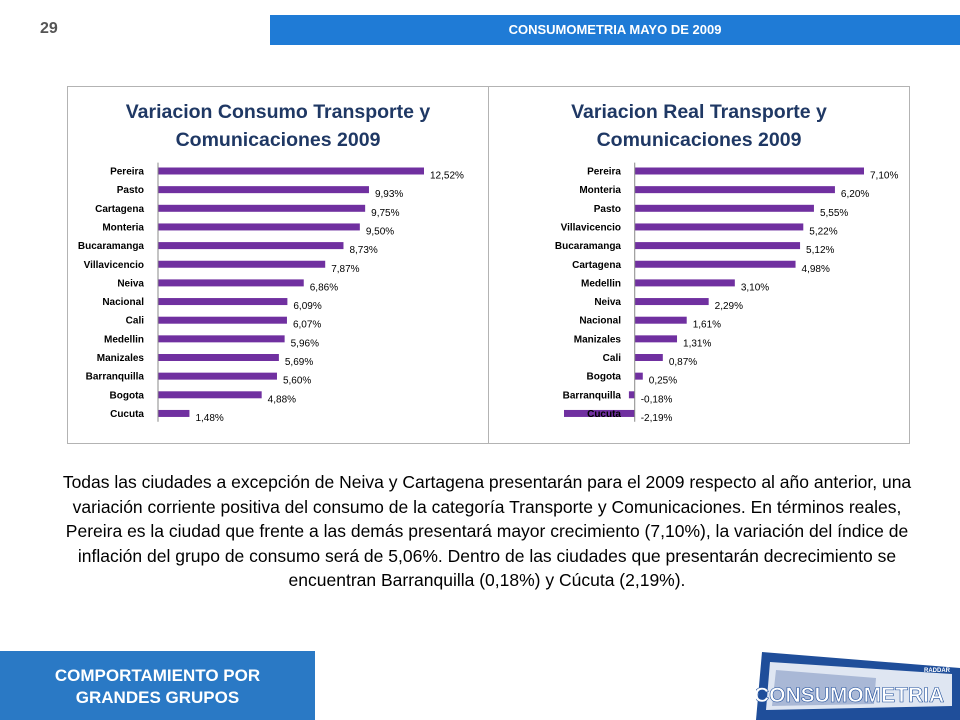 This screenshot has height=720, width=960. What do you see at coordinates (823, 231) in the screenshot?
I see `data-label: 5,22%` at bounding box center [823, 231].